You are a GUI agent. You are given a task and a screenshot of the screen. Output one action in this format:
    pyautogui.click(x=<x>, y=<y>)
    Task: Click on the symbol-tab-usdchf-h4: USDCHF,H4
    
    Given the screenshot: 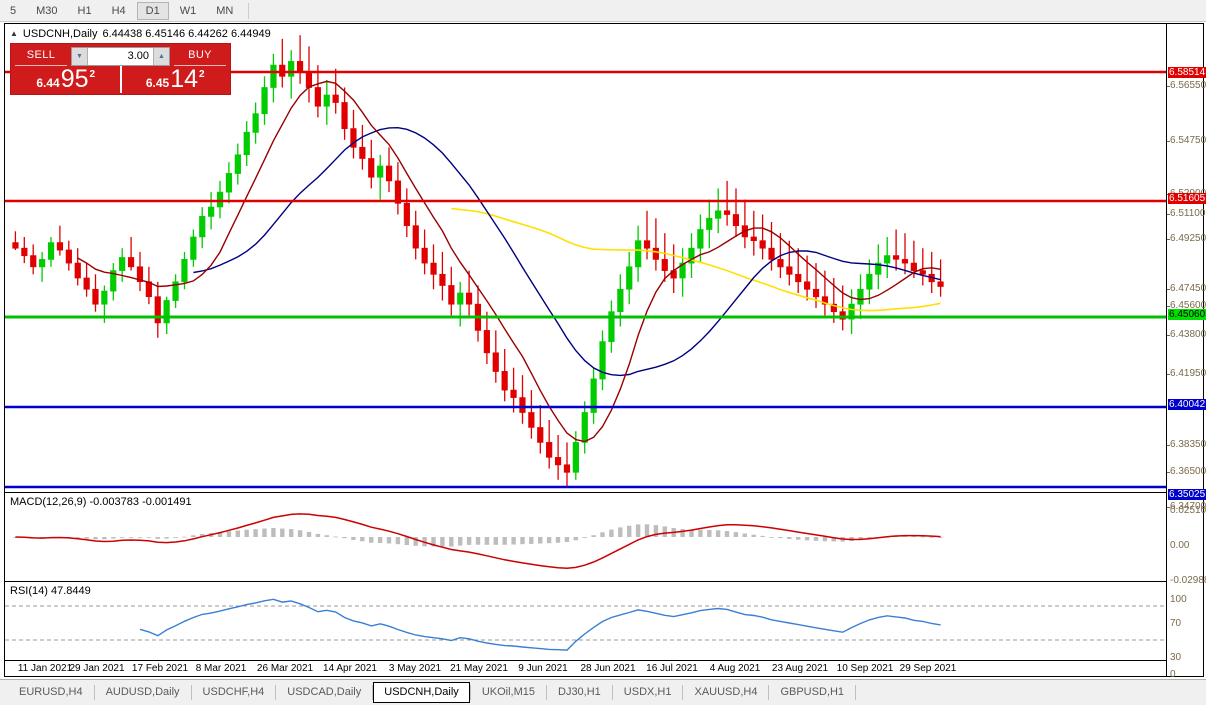 What is the action you would take?
    pyautogui.click(x=233, y=692)
    